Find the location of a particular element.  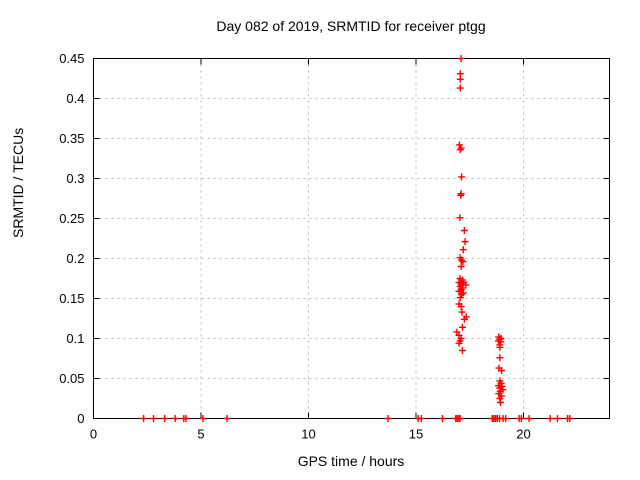

y-tick-label: 0.35 is located at coordinates (71, 138).